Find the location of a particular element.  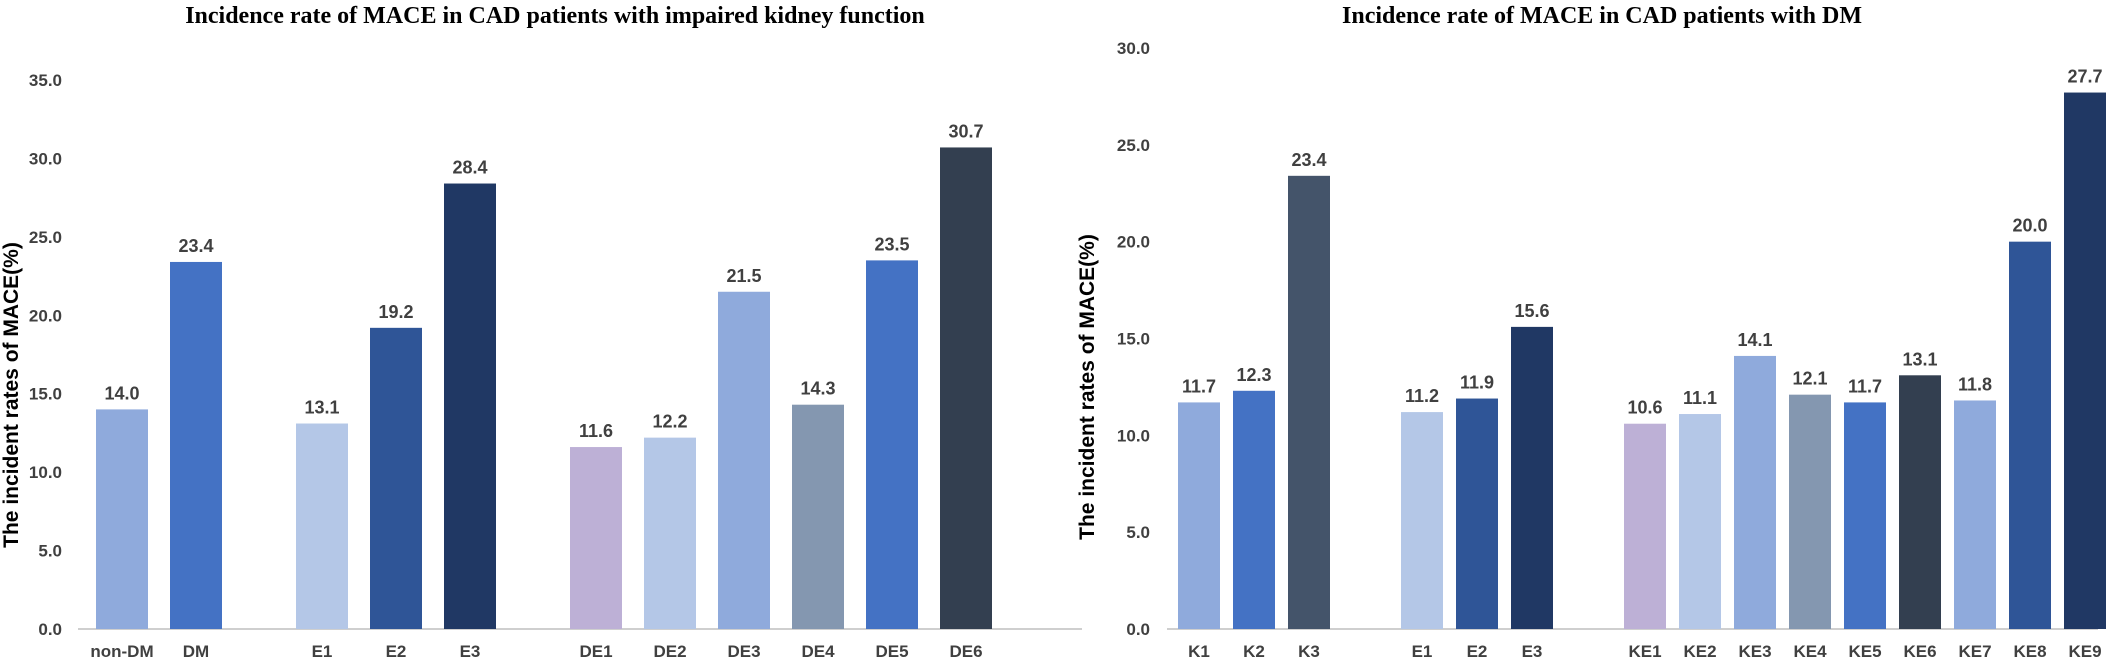

bar-de2 is located at coordinates (670, 533).